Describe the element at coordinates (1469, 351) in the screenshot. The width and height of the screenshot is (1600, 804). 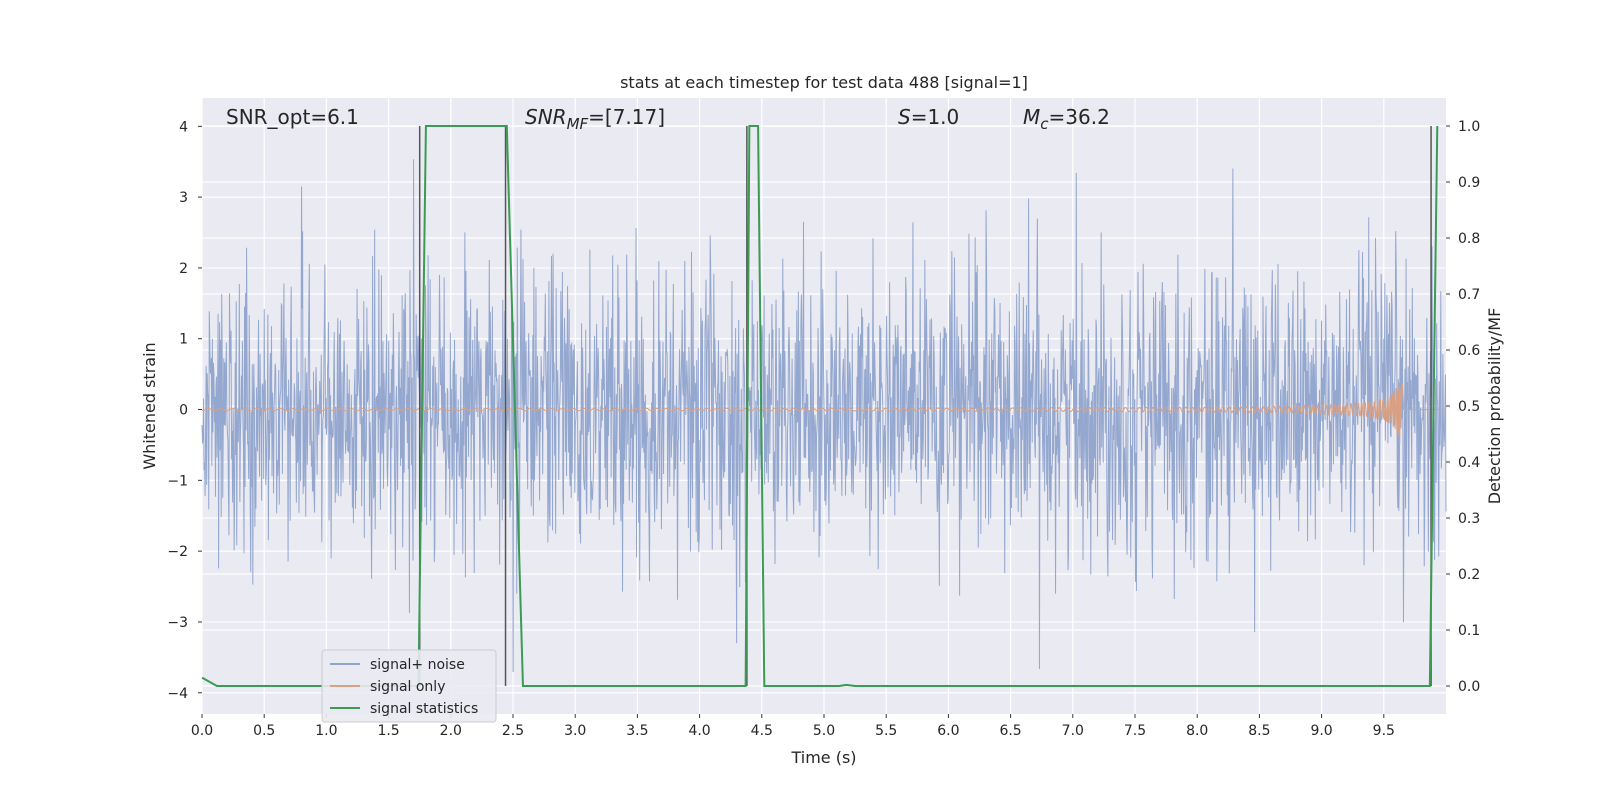
I see `y-right-tick-label-6: 0.6` at that location.